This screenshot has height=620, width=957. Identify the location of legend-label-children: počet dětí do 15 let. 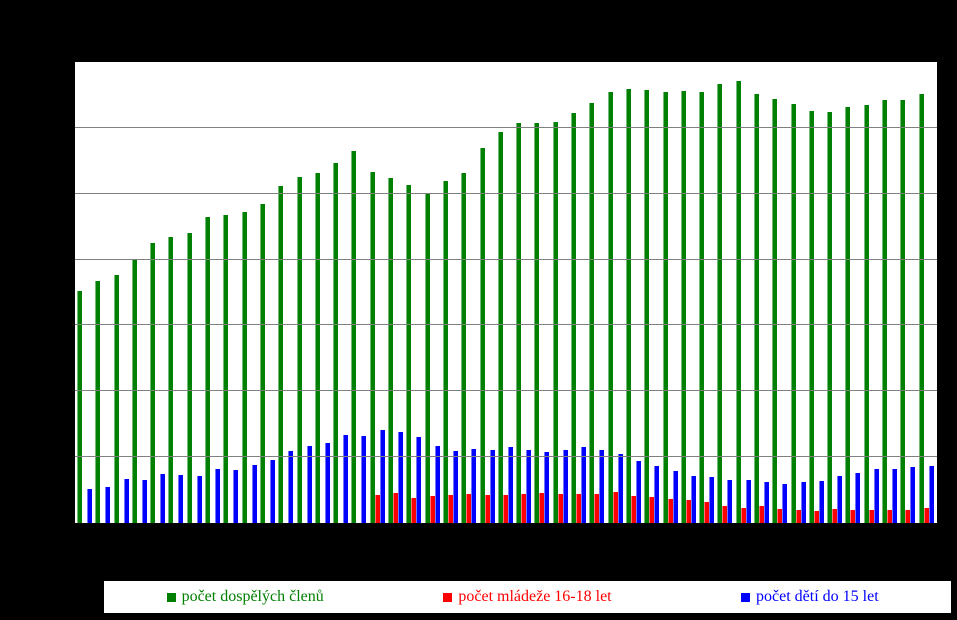
(817, 596).